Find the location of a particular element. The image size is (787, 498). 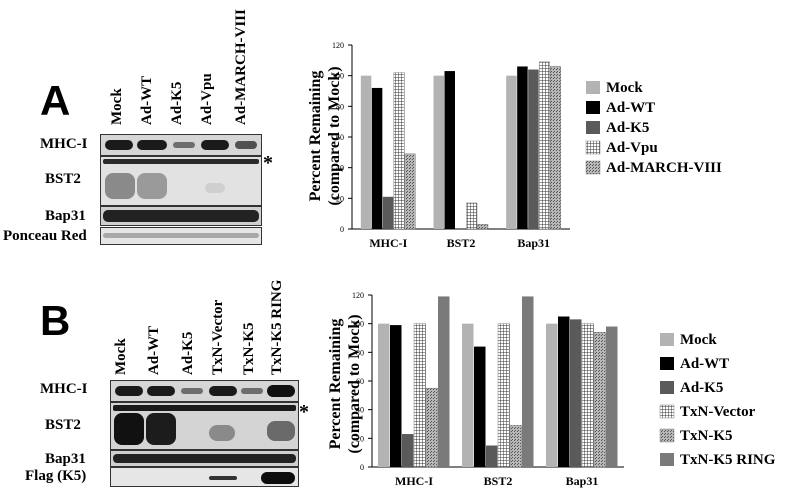

panel-a-letter: A is located at coordinates (55, 100).